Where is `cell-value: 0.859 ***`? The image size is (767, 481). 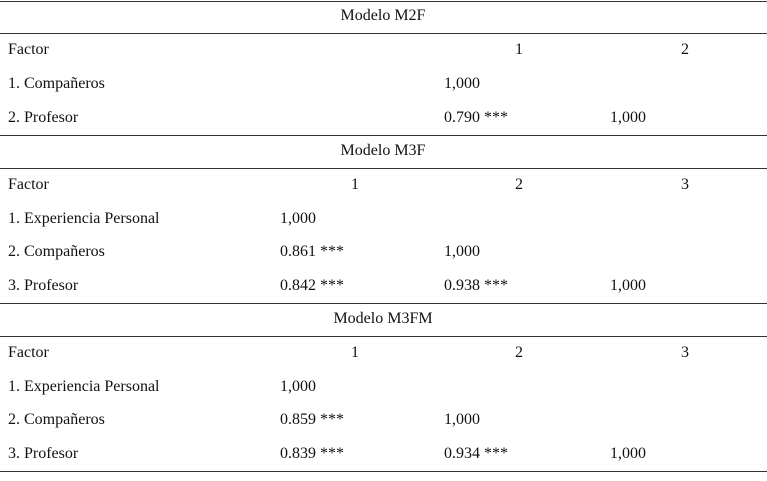 cell-value: 0.859 *** is located at coordinates (312, 420).